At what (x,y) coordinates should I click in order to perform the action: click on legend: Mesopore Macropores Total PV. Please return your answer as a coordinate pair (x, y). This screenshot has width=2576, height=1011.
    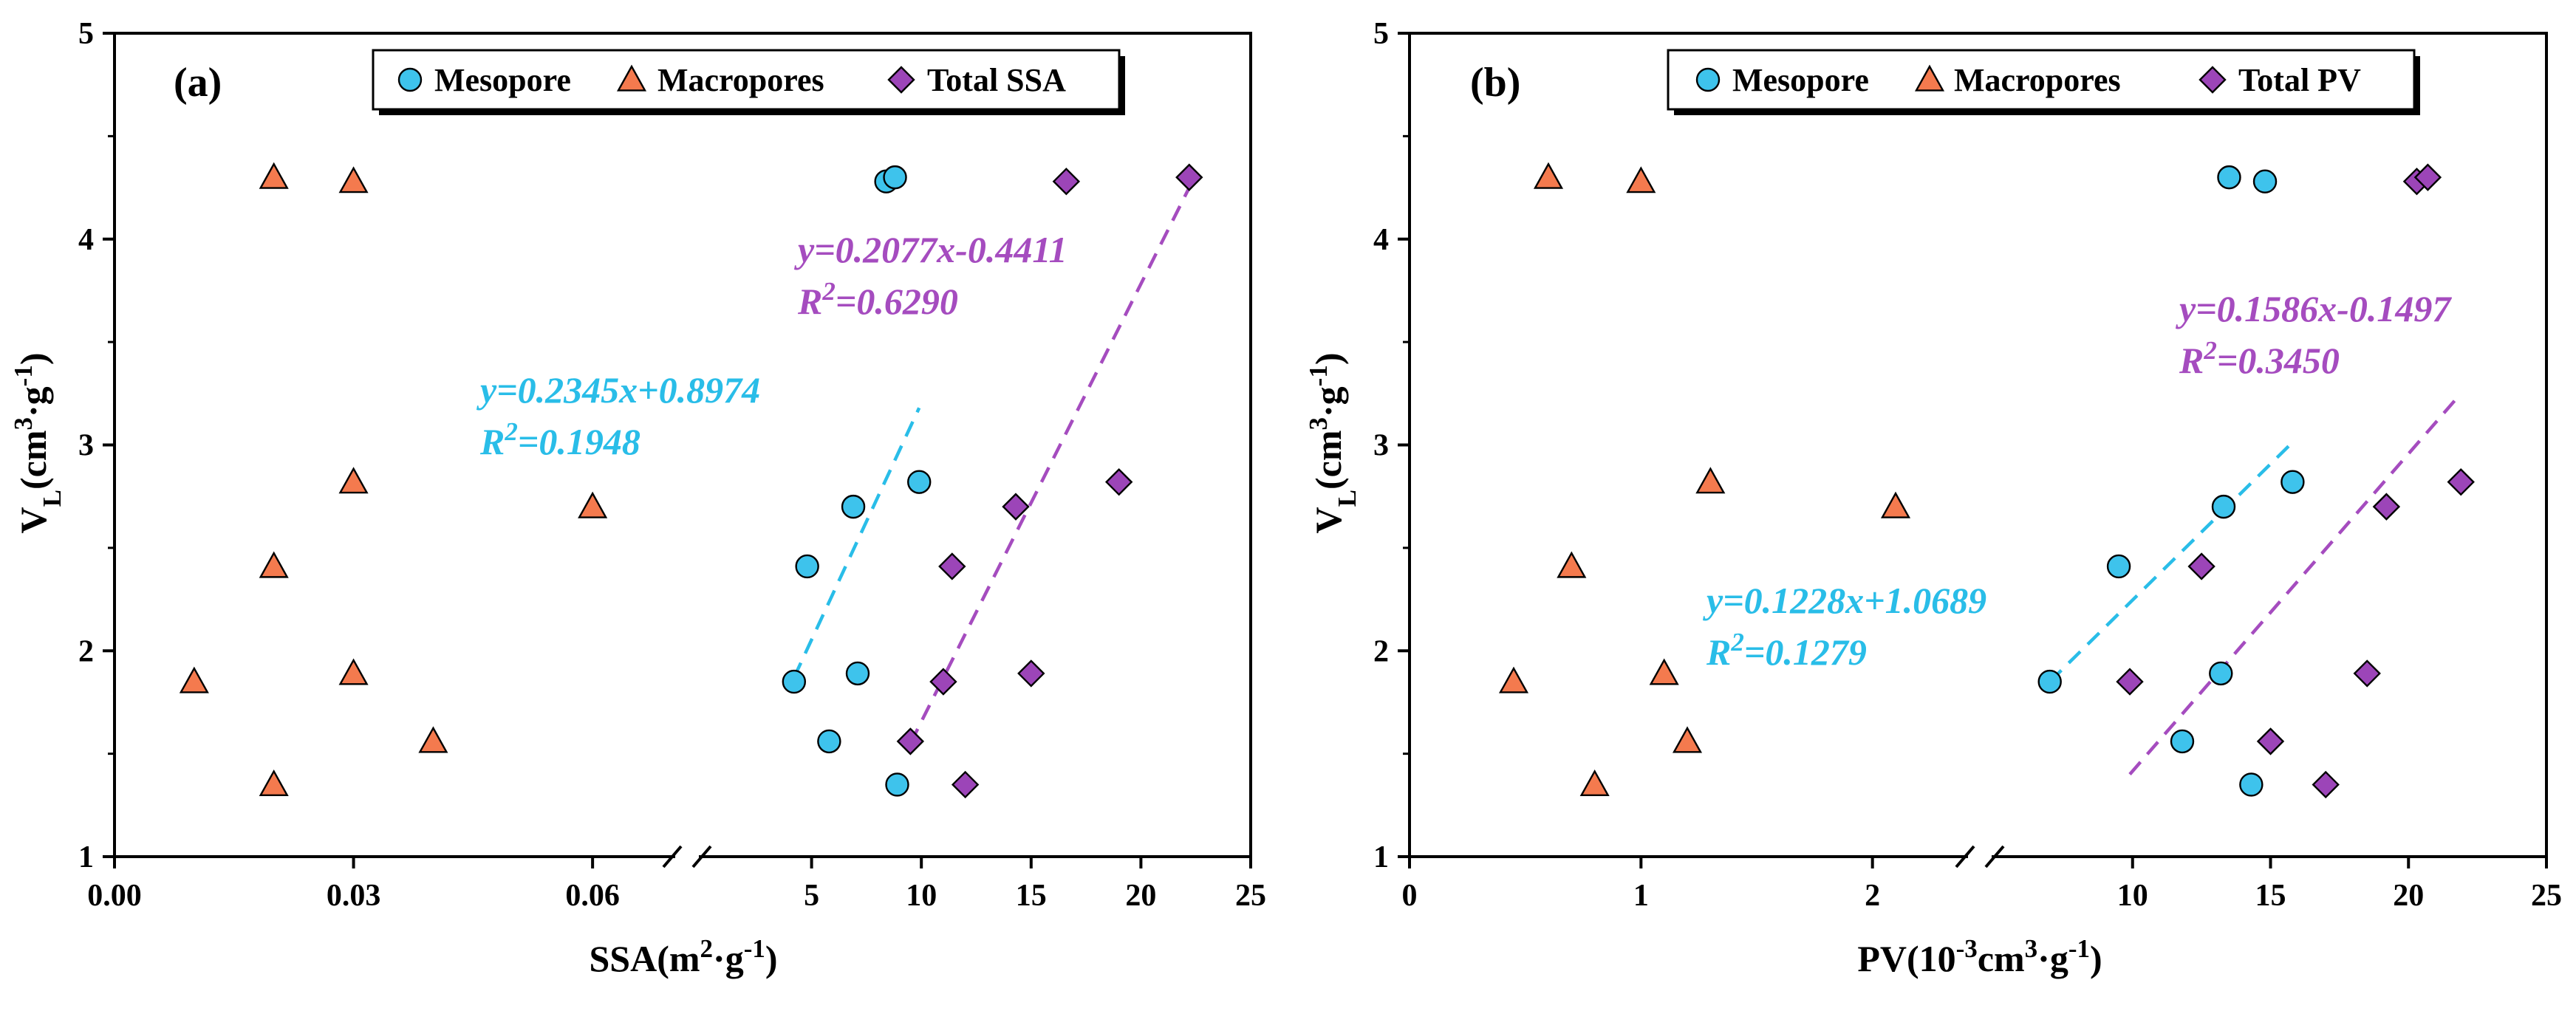
    Looking at the image, I should click on (2044, 82).